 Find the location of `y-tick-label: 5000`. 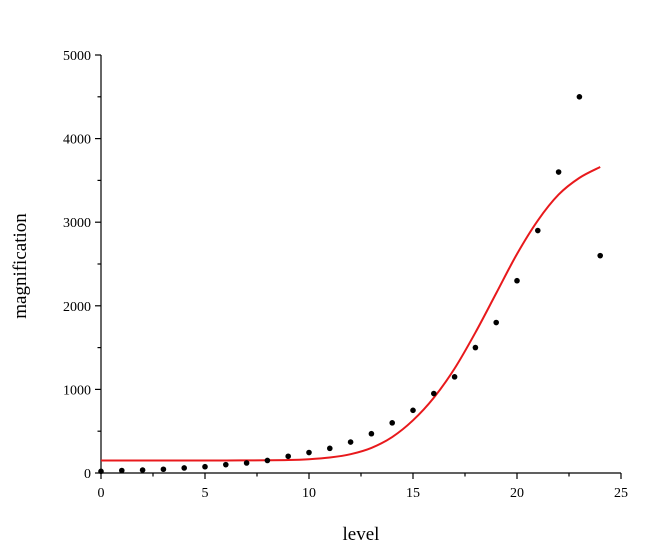

y-tick-label: 5000 is located at coordinates (77, 56).